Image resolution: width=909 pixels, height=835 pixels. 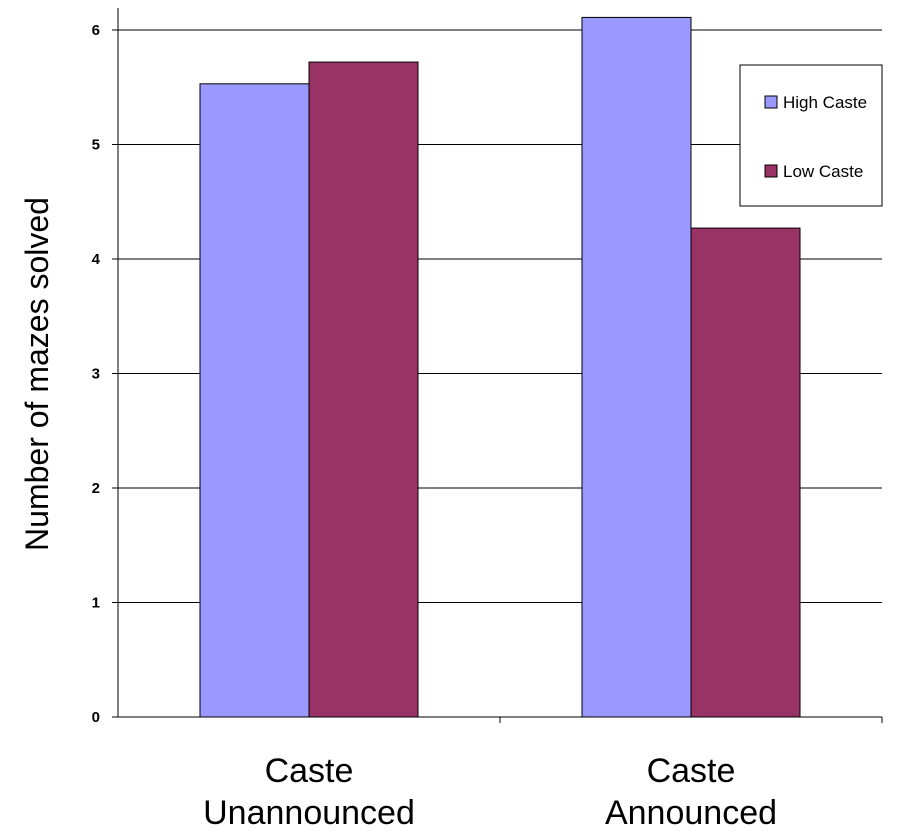 I want to click on legend-label: Low Caste, so click(x=823, y=171).